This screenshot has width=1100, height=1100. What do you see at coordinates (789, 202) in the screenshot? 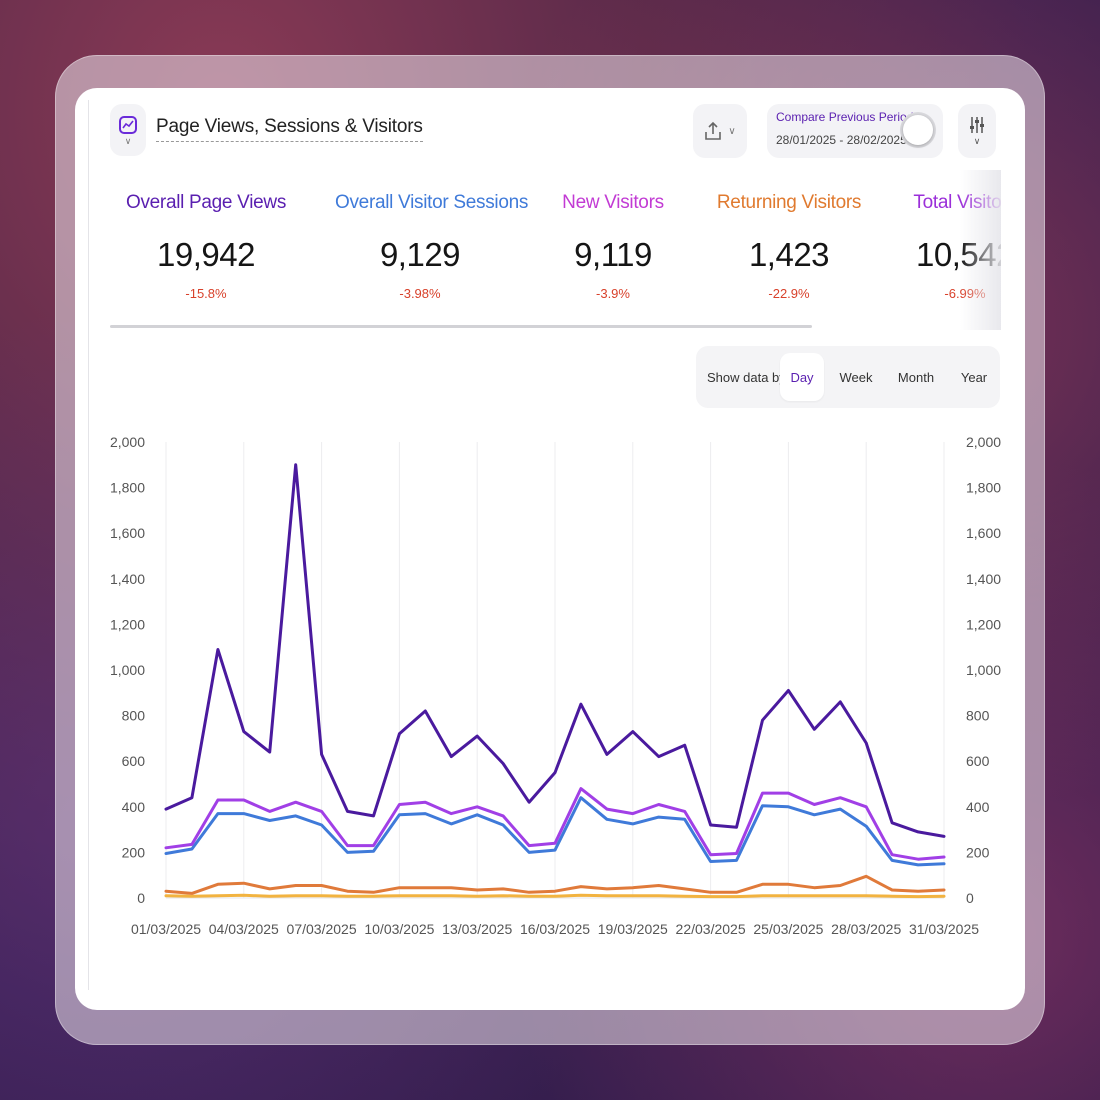
I see `metric-label: Returning Visitors` at bounding box center [789, 202].